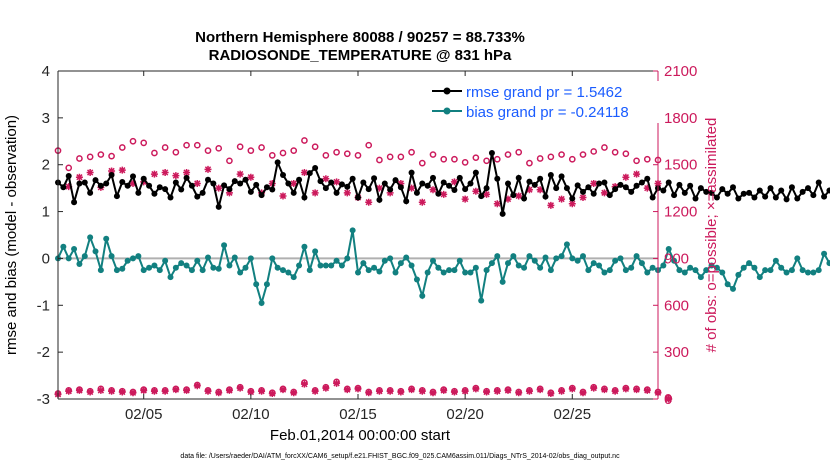 The height and width of the screenshot is (470, 830). I want to click on legend-bias-label: bias grand pr = -0.24118, so click(547, 112).